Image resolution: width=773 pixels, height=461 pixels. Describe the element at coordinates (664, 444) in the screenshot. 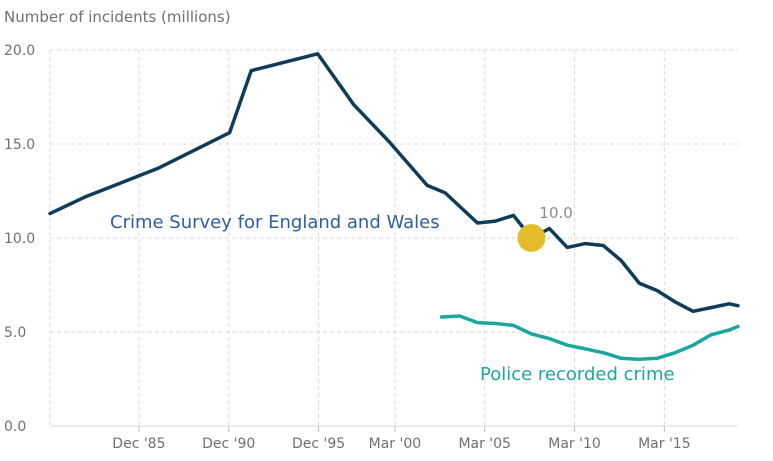

I see `x-tick-label: Mar '15` at that location.